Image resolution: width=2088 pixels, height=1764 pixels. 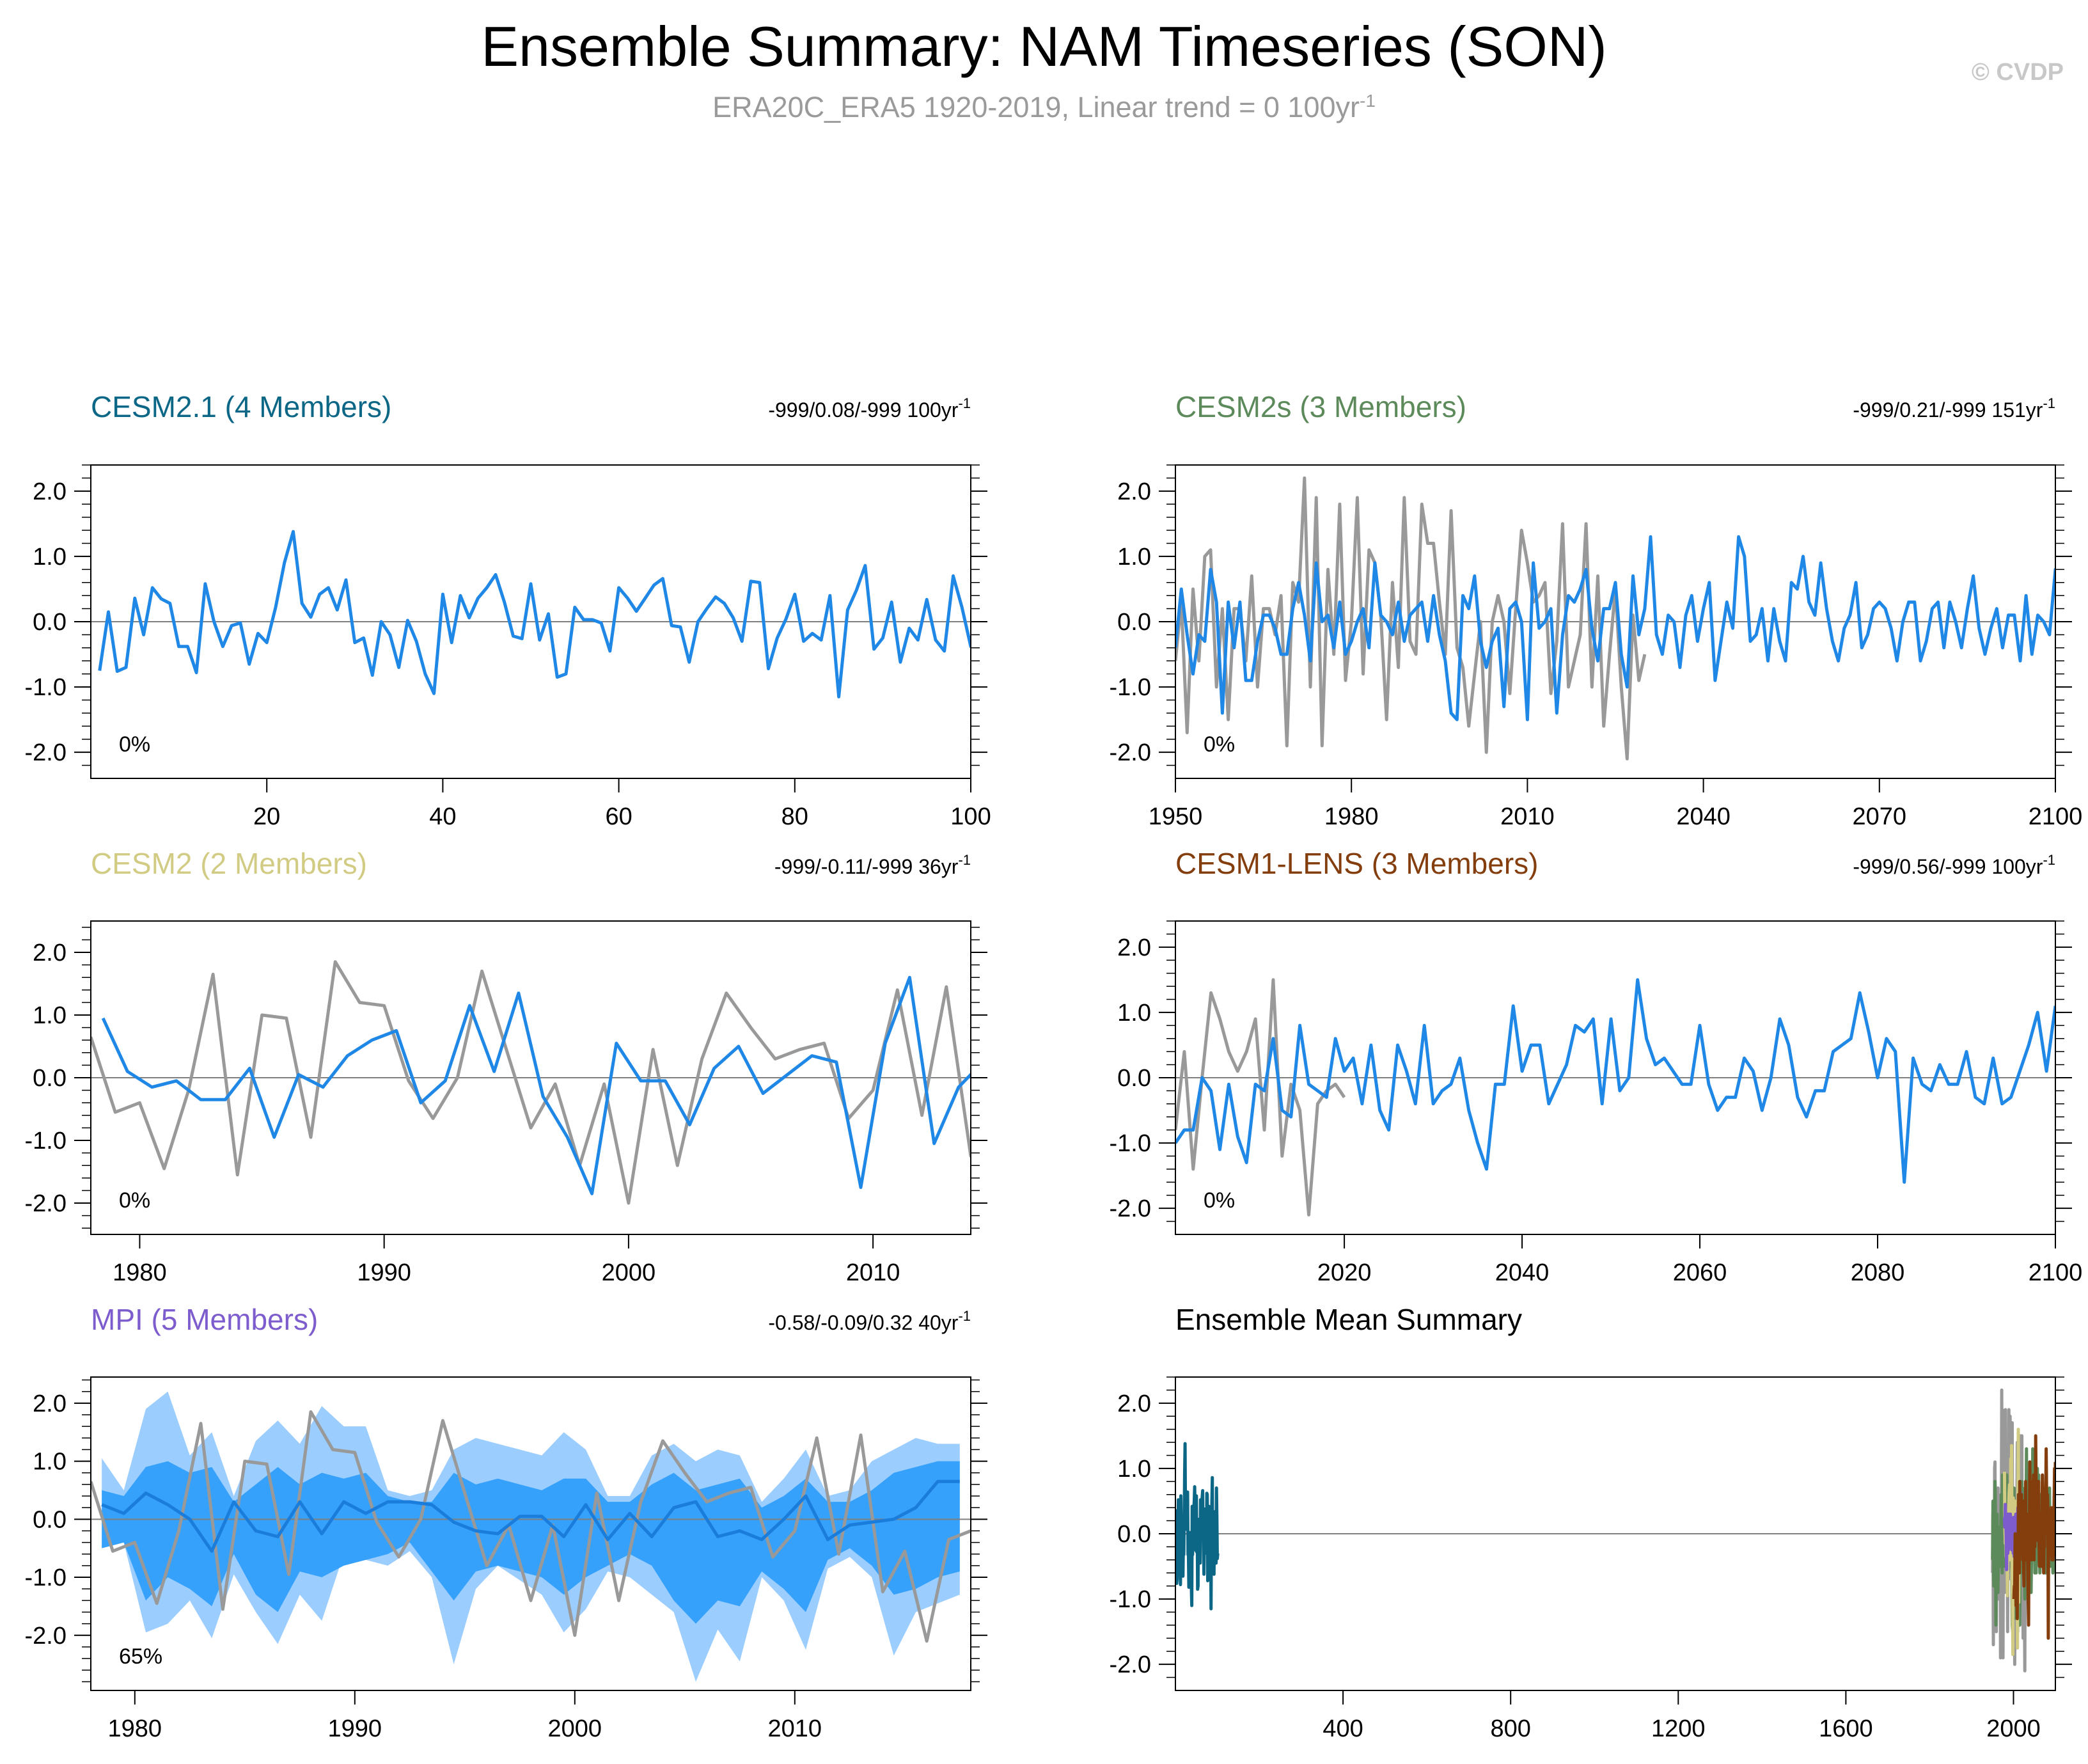 I want to click on x-tick-label: 20, so click(x=266, y=817).